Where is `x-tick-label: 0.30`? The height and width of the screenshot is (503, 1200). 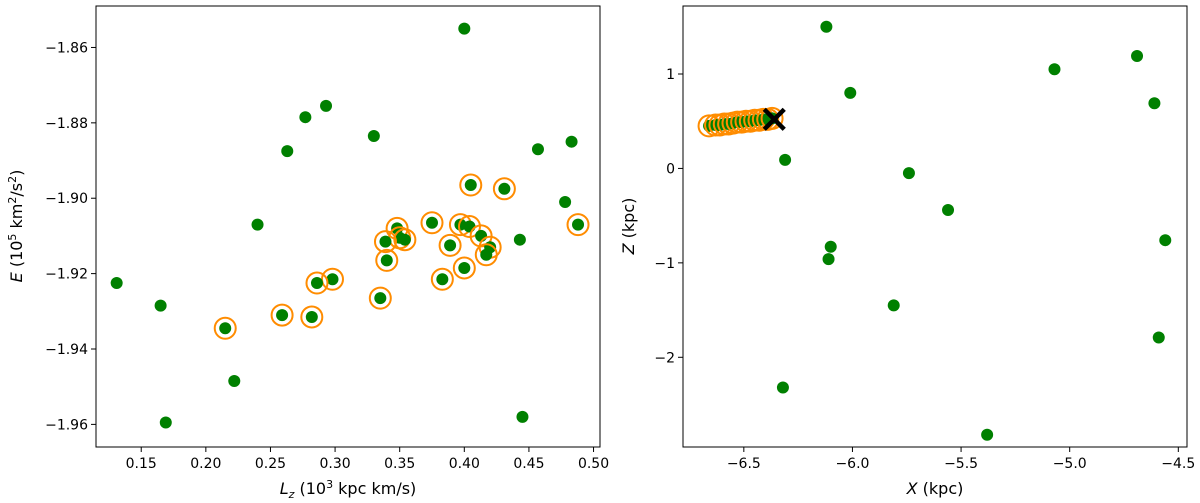 x-tick-label: 0.30 is located at coordinates (334, 464).